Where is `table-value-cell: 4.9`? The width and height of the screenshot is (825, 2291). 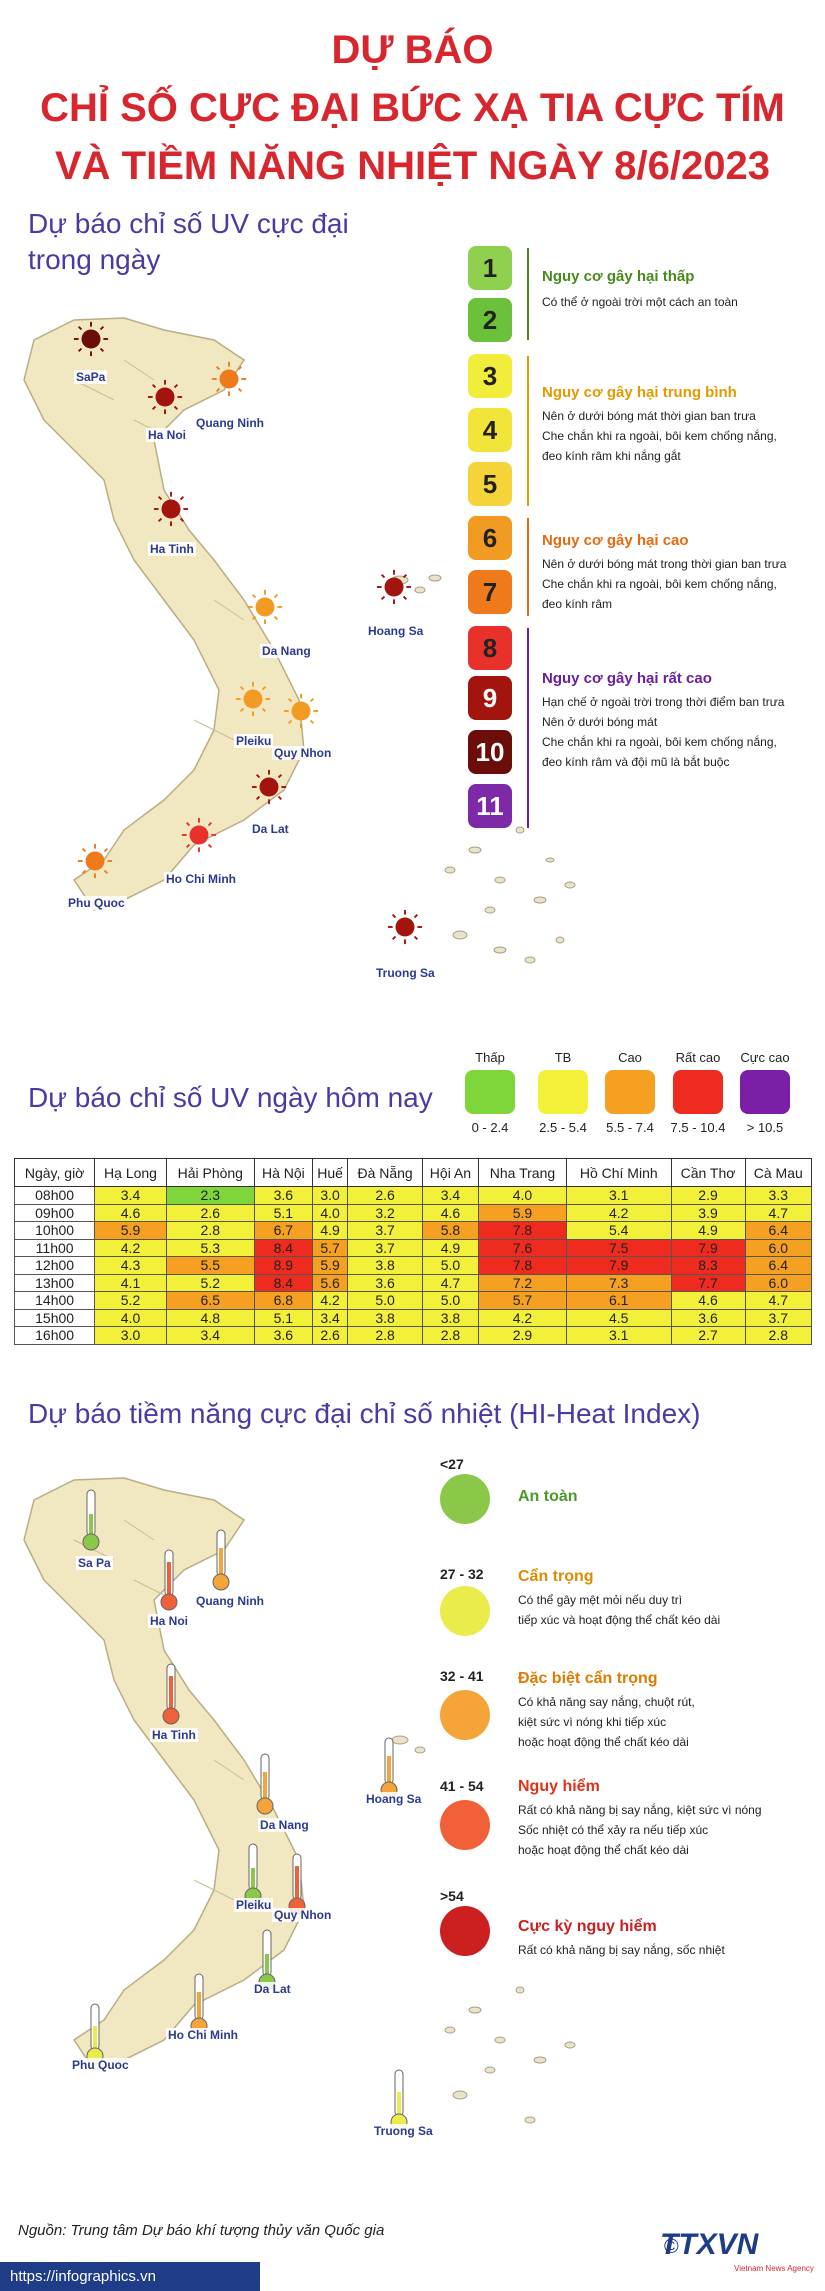 table-value-cell: 4.9 is located at coordinates (330, 1230).